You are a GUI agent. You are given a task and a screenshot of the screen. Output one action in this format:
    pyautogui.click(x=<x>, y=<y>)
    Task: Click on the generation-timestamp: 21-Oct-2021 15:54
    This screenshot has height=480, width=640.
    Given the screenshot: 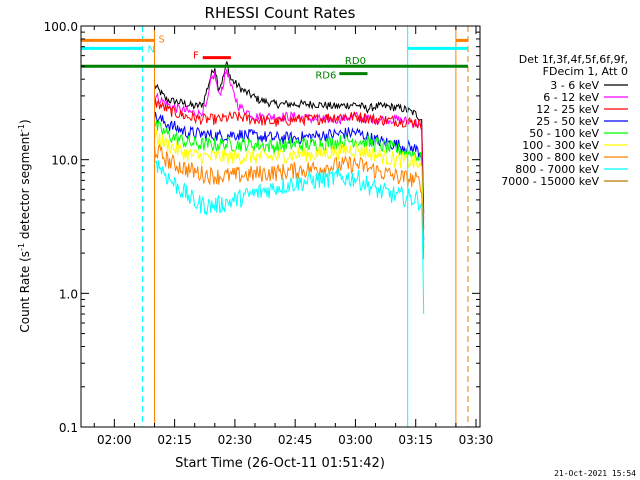 What is the action you would take?
    pyautogui.click(x=595, y=473)
    